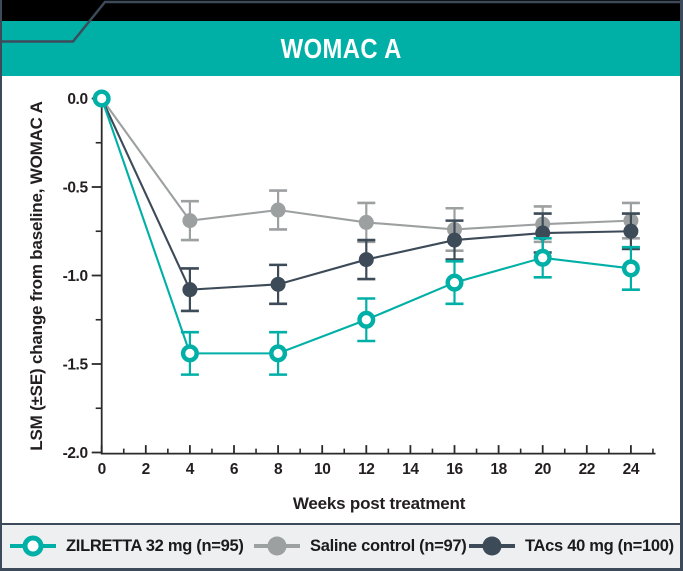 The image size is (683, 571). What do you see at coordinates (366, 469) in the screenshot?
I see `svg-text: 12` at bounding box center [366, 469].